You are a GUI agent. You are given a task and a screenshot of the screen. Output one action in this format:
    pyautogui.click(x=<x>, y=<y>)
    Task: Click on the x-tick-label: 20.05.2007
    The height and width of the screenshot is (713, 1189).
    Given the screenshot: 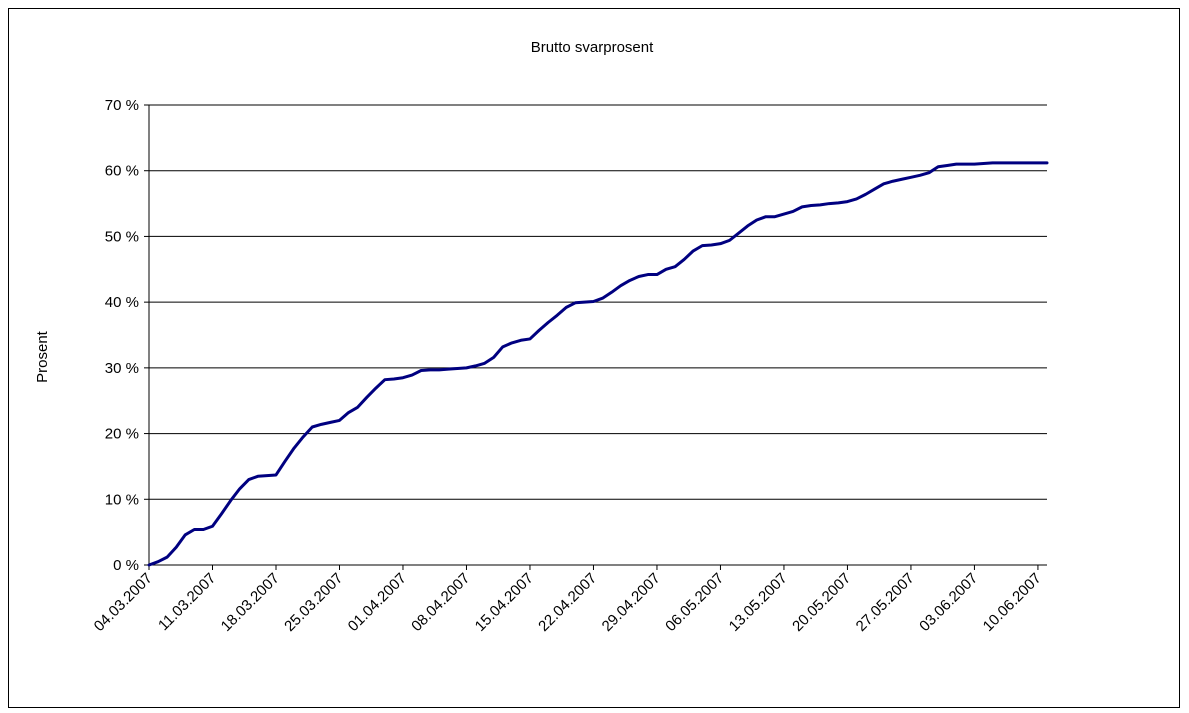 What is the action you would take?
    pyautogui.click(x=821, y=602)
    